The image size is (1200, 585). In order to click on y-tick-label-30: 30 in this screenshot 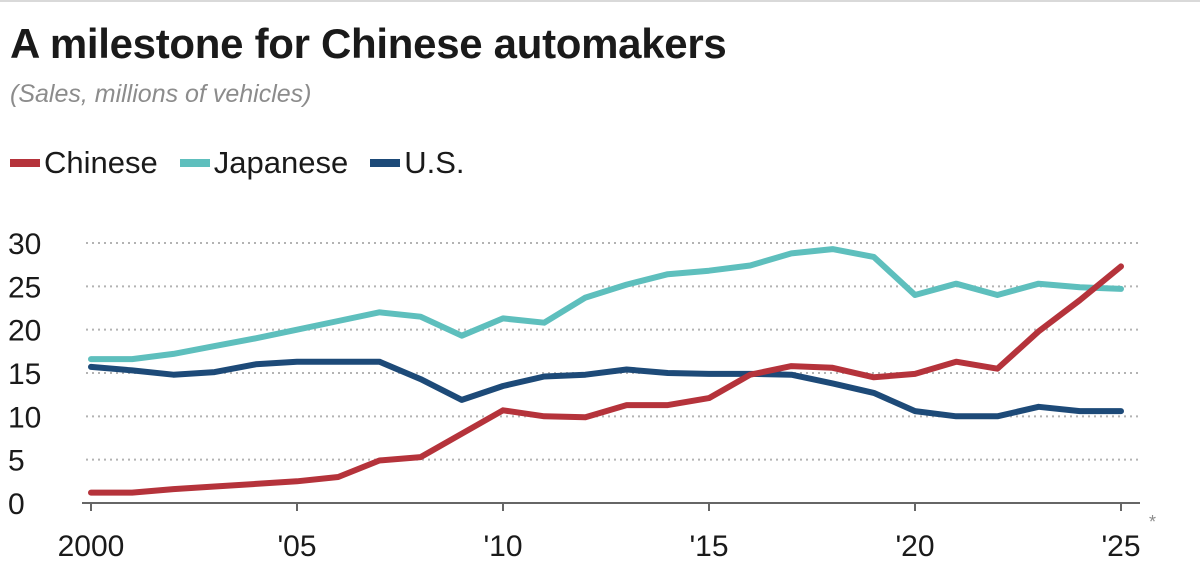, I will do `click(24, 244)`.